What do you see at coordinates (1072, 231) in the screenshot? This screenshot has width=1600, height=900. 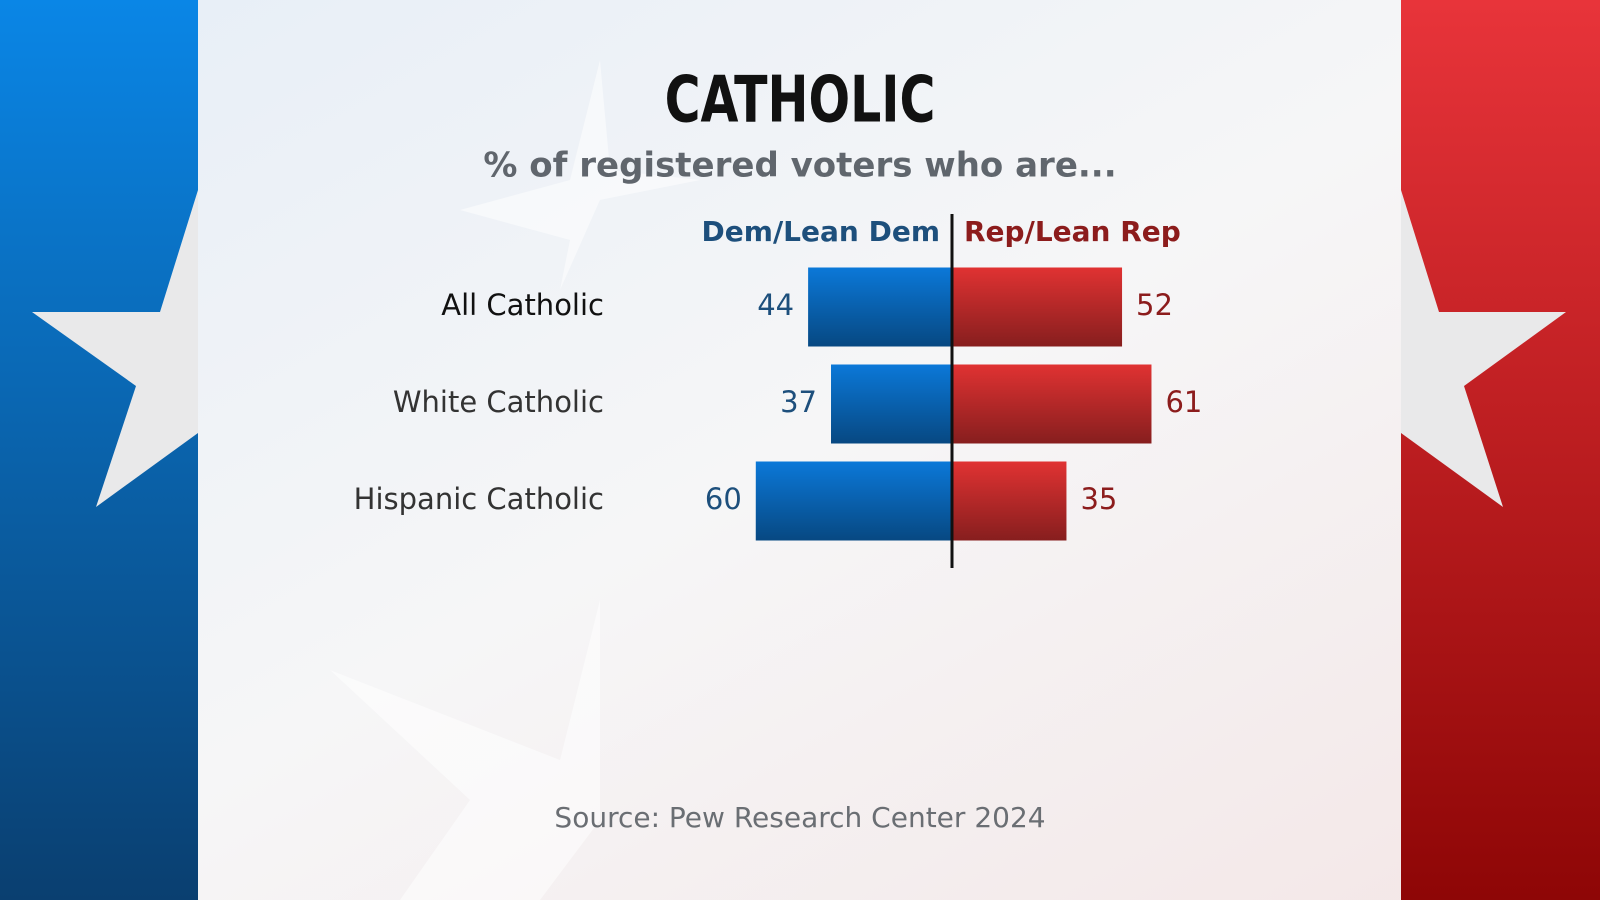 I see `legend-label: Rep/Lean Rep` at bounding box center [1072, 231].